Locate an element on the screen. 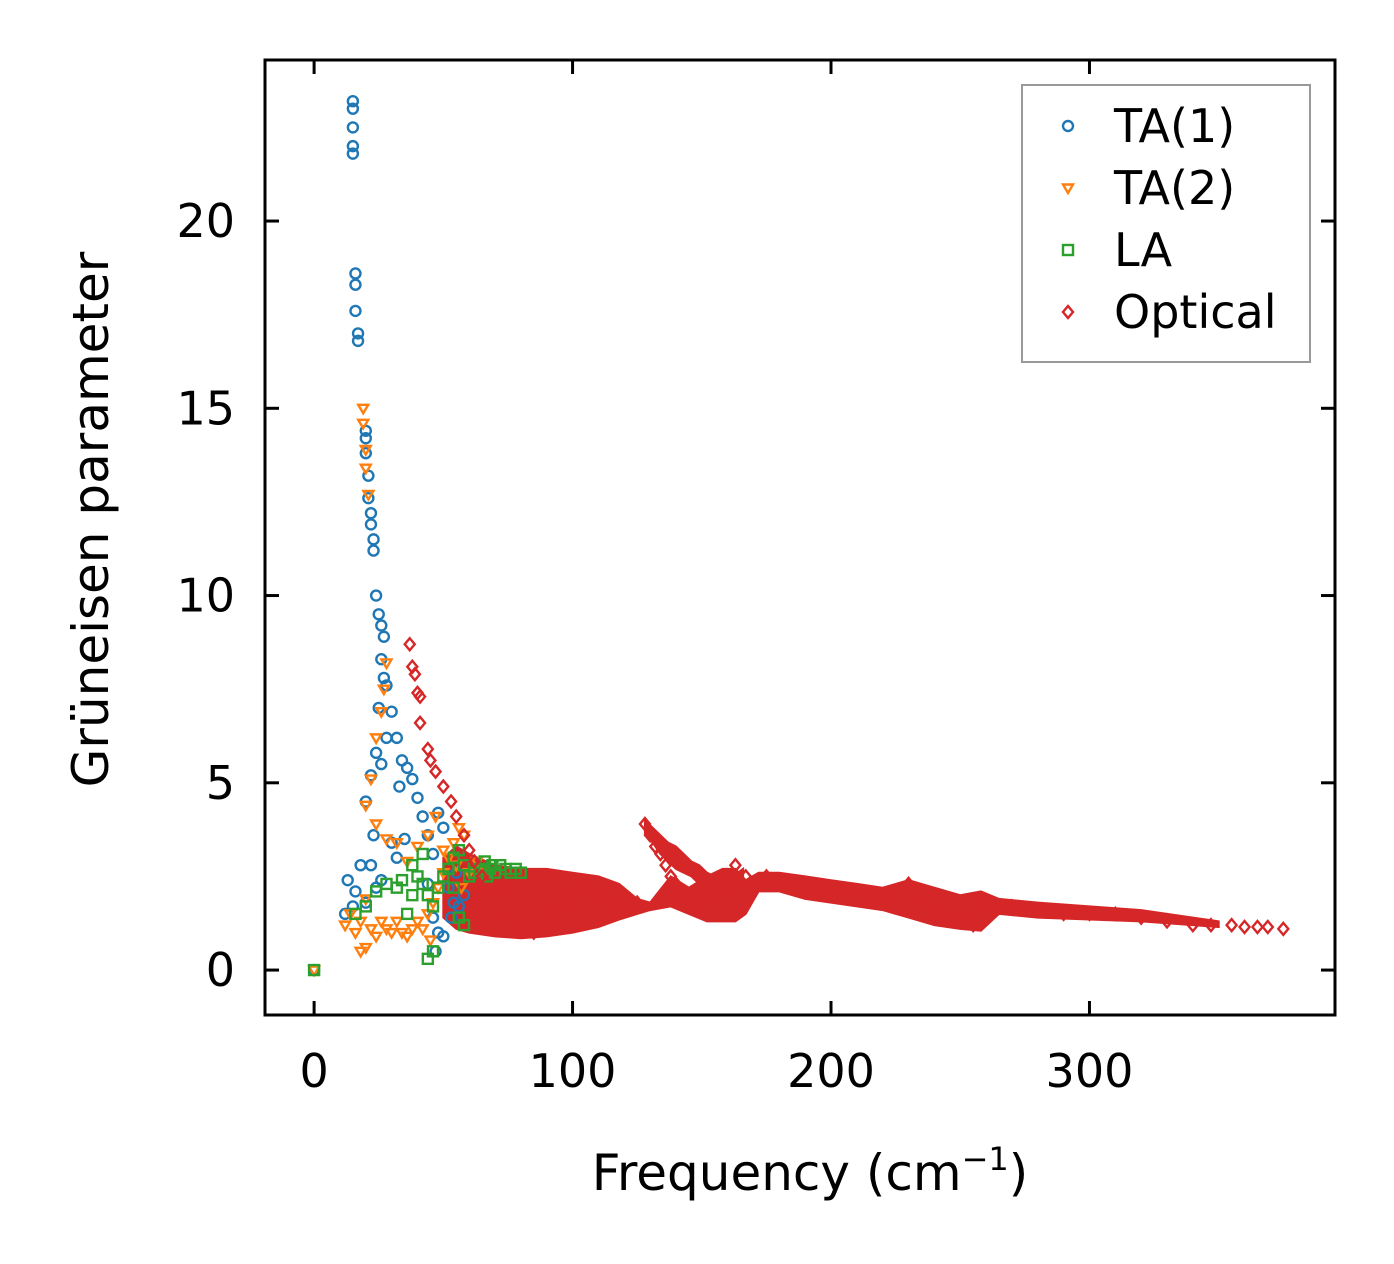 This screenshot has width=1394, height=1264. y-tick-label: 0 is located at coordinates (220, 970).